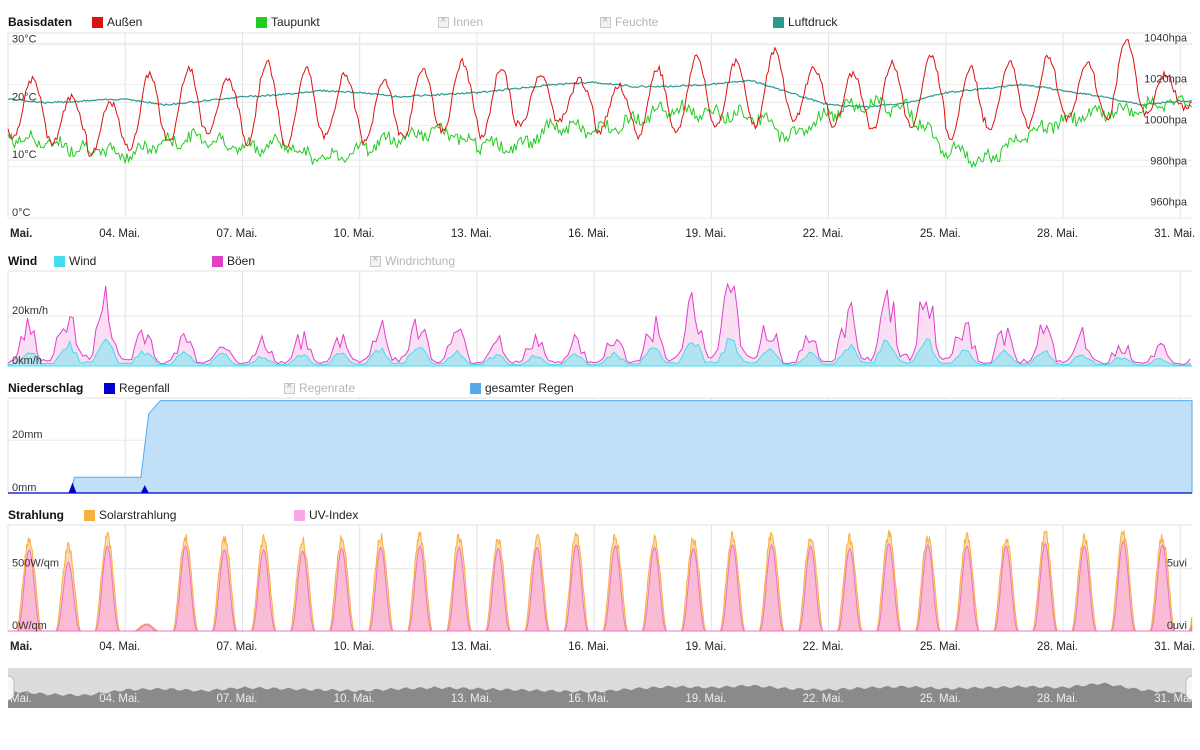  I want to click on series-wind-area, so click(599, 352).